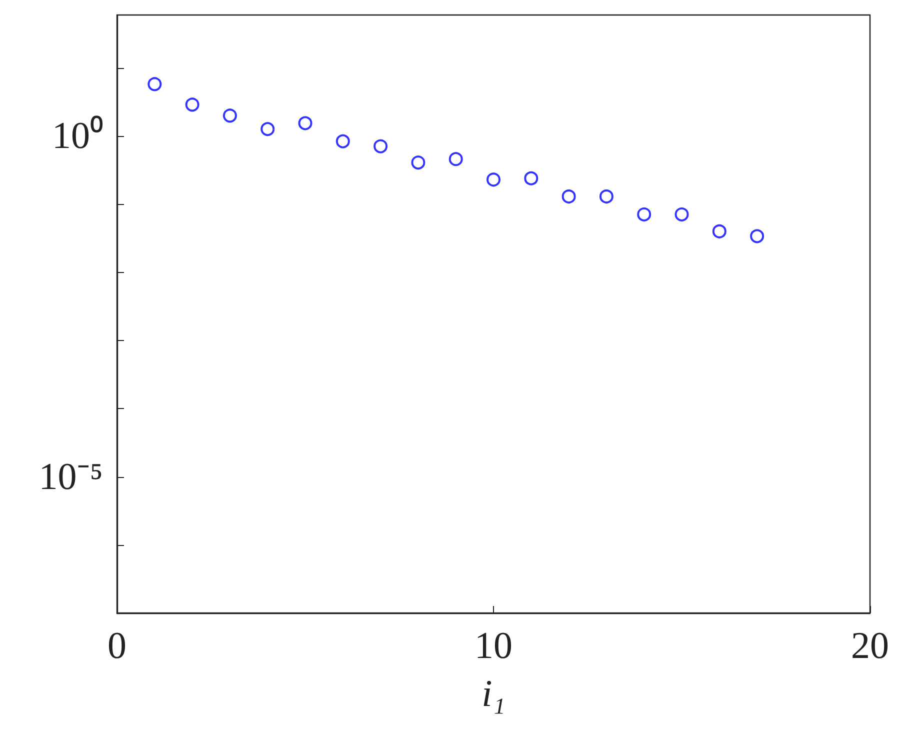  Describe the element at coordinates (493, 646) in the screenshot. I see `x-tick-label: 10` at that location.